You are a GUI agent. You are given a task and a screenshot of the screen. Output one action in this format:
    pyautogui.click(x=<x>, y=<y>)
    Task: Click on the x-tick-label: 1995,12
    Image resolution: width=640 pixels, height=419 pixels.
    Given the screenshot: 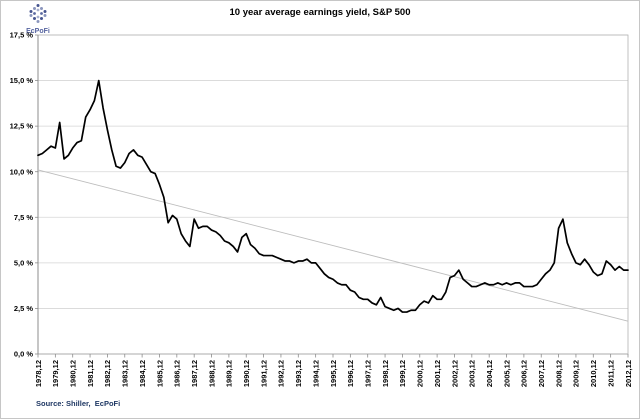 What is the action you would take?
    pyautogui.click(x=333, y=373)
    